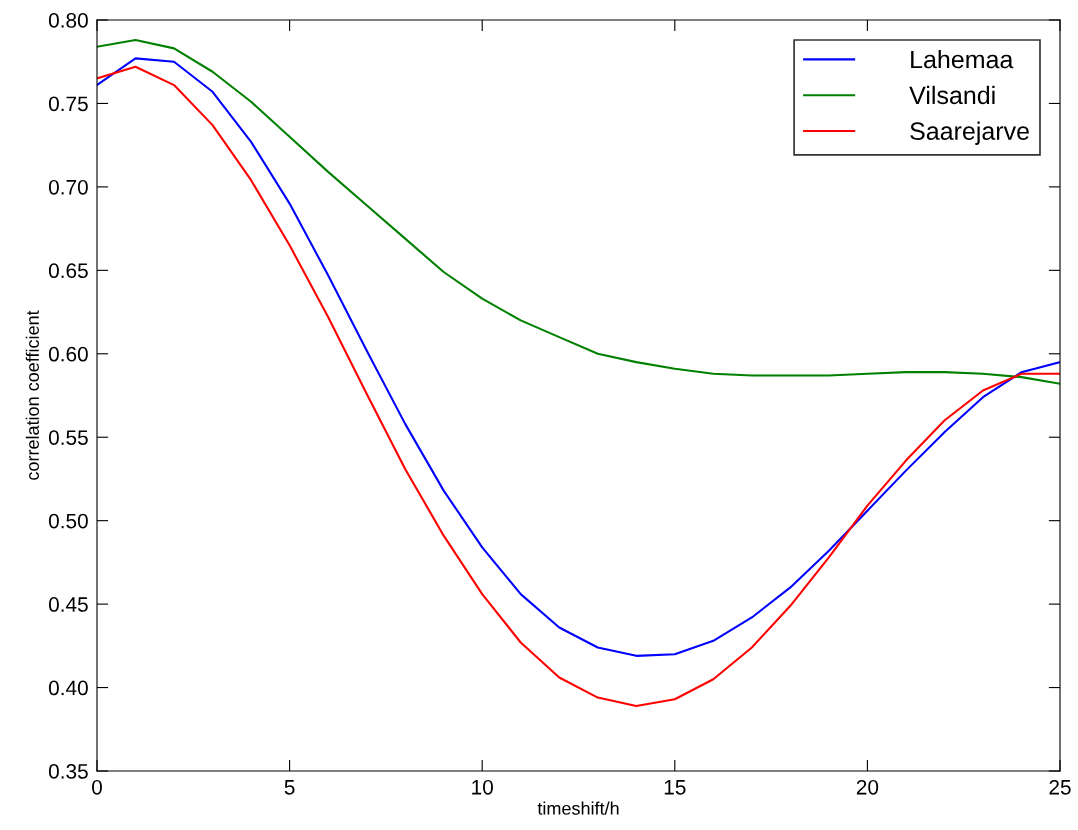 The height and width of the screenshot is (830, 1078). I want to click on y-tick-label: 0.70, so click(68, 187).